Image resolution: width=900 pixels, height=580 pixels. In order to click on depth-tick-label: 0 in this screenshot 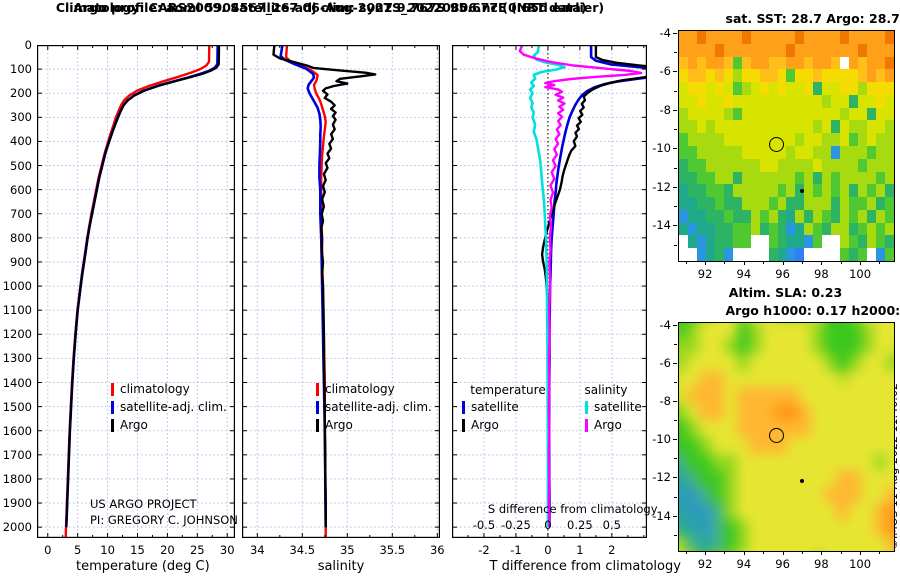, I will do `click(28, 45)`.